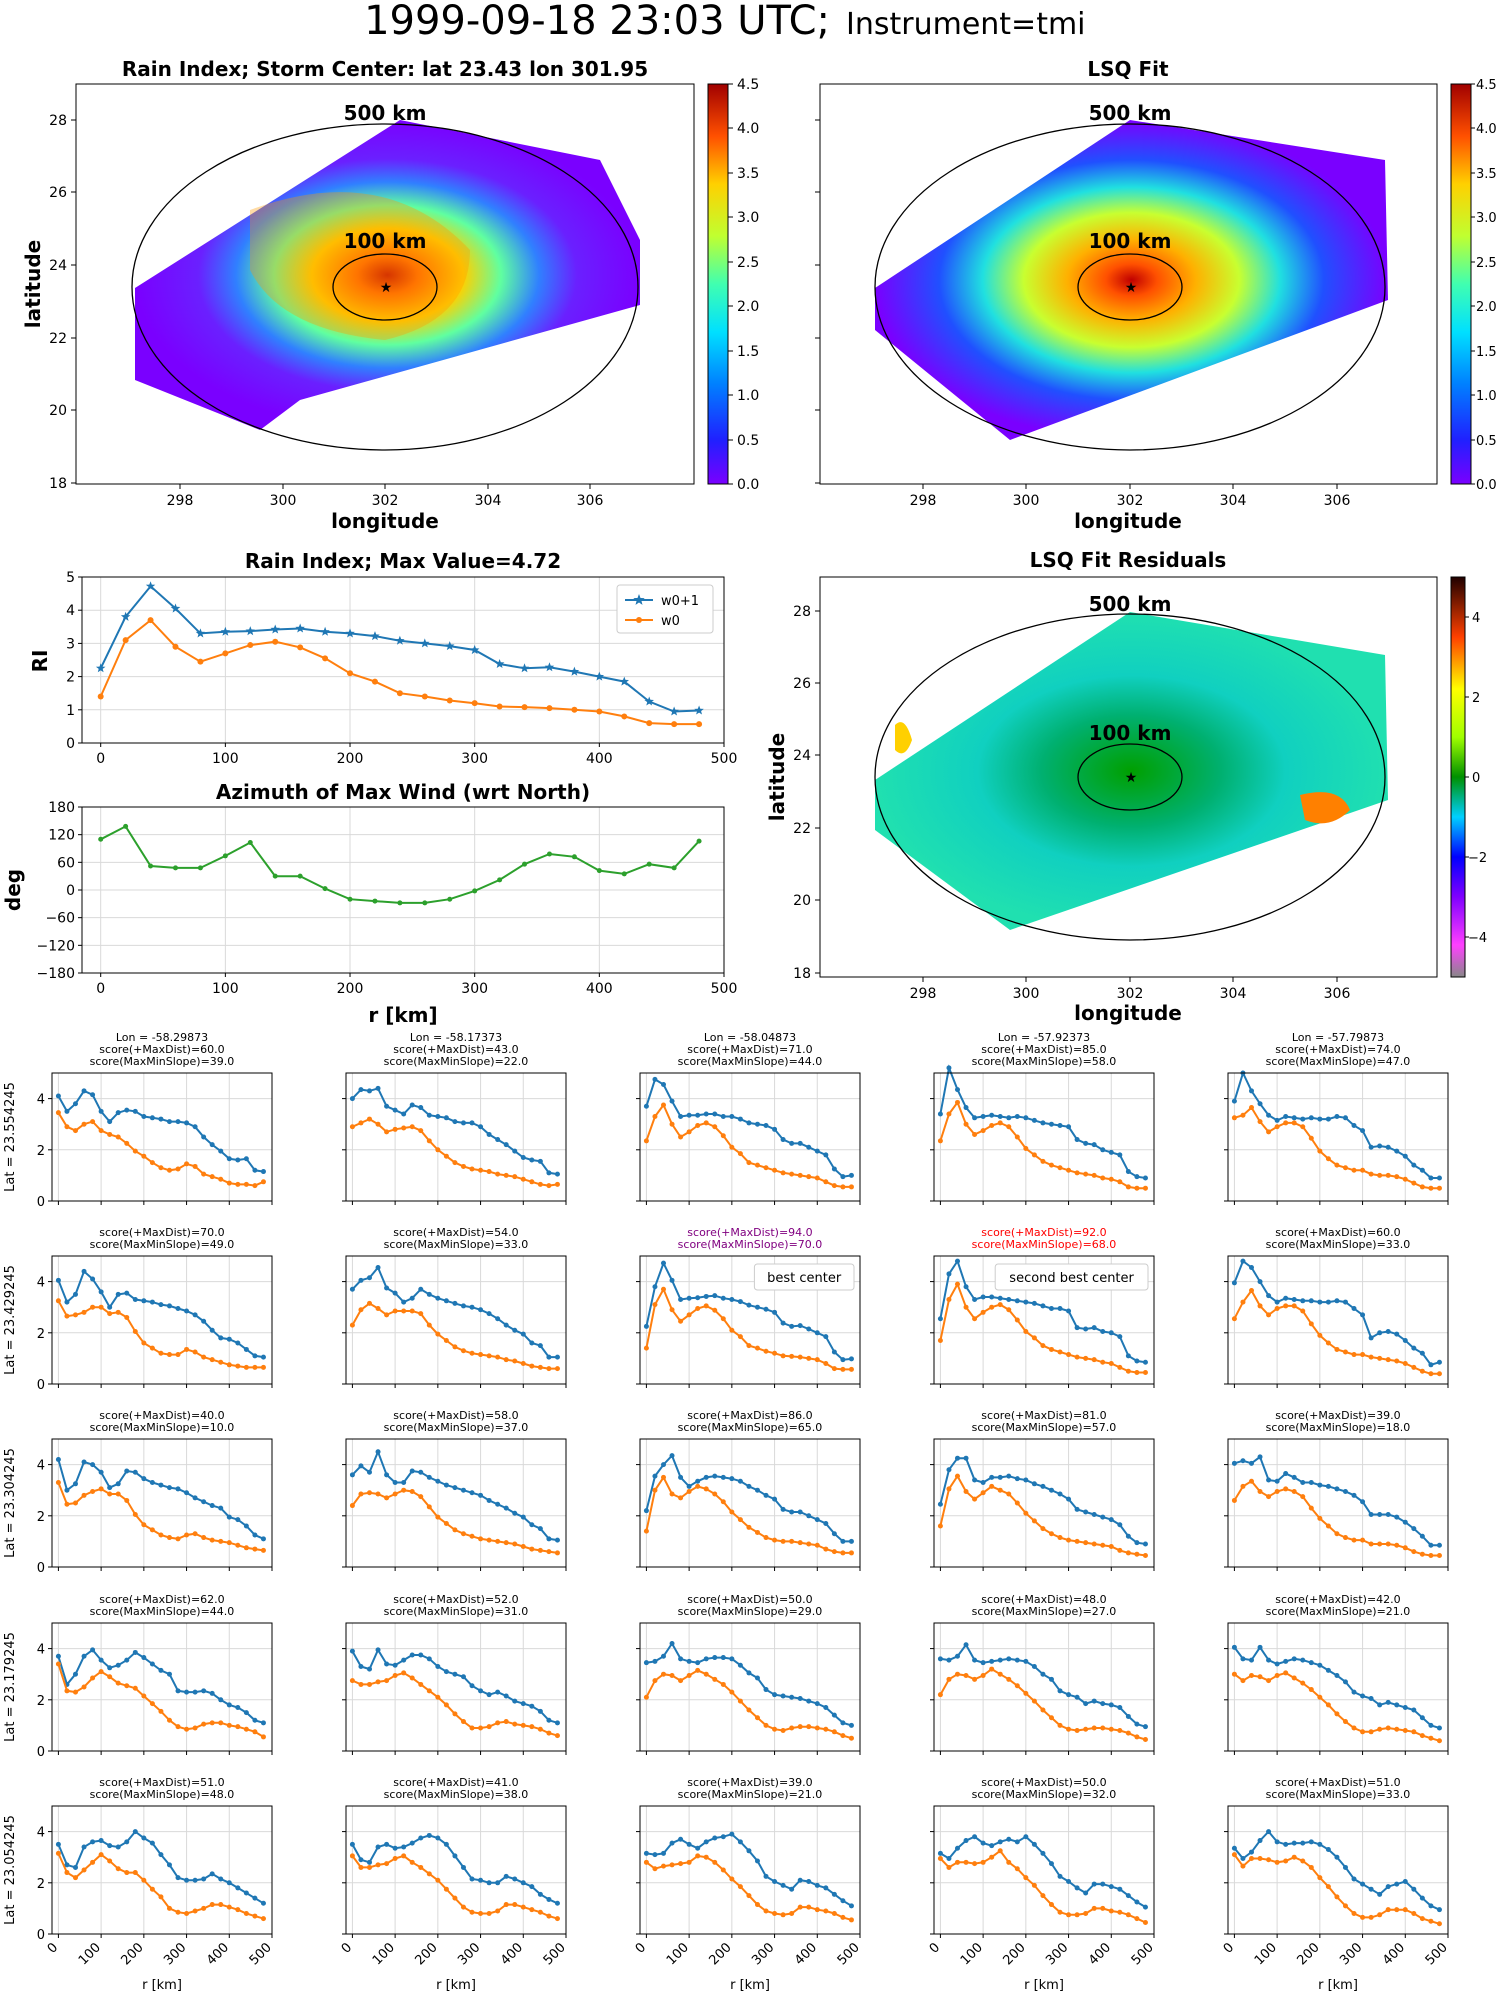 The width and height of the screenshot is (1500, 2000). I want to click on tick-label: 200, so click(133, 1954).